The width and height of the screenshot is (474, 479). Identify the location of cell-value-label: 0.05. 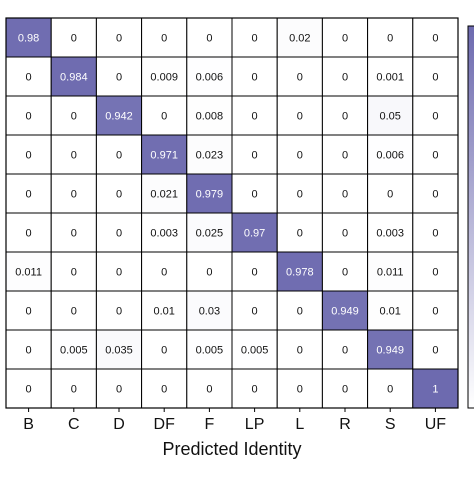
(389, 117).